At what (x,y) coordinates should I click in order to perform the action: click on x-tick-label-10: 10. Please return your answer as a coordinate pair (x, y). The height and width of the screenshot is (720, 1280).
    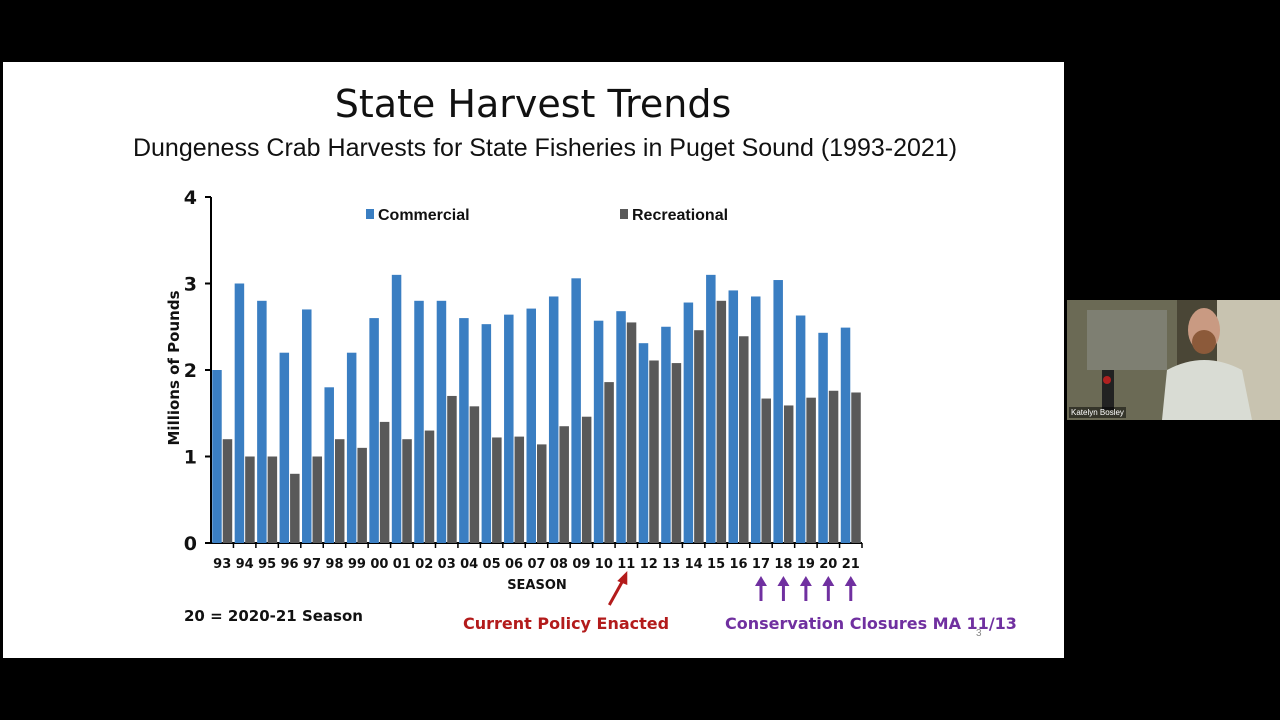
    Looking at the image, I should click on (604, 564).